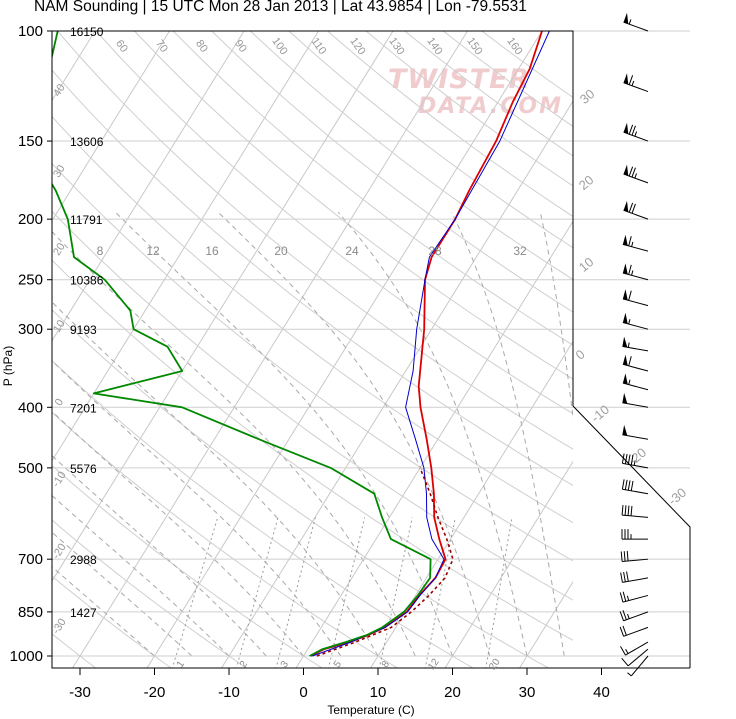 The image size is (736, 719). I want to click on height-label: 11791, so click(86, 220).